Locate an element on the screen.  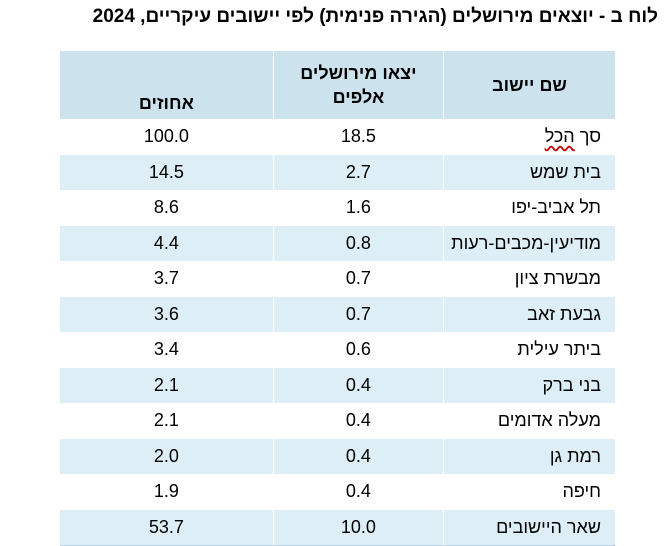
thousands-value: 10.0 is located at coordinates (358, 526).